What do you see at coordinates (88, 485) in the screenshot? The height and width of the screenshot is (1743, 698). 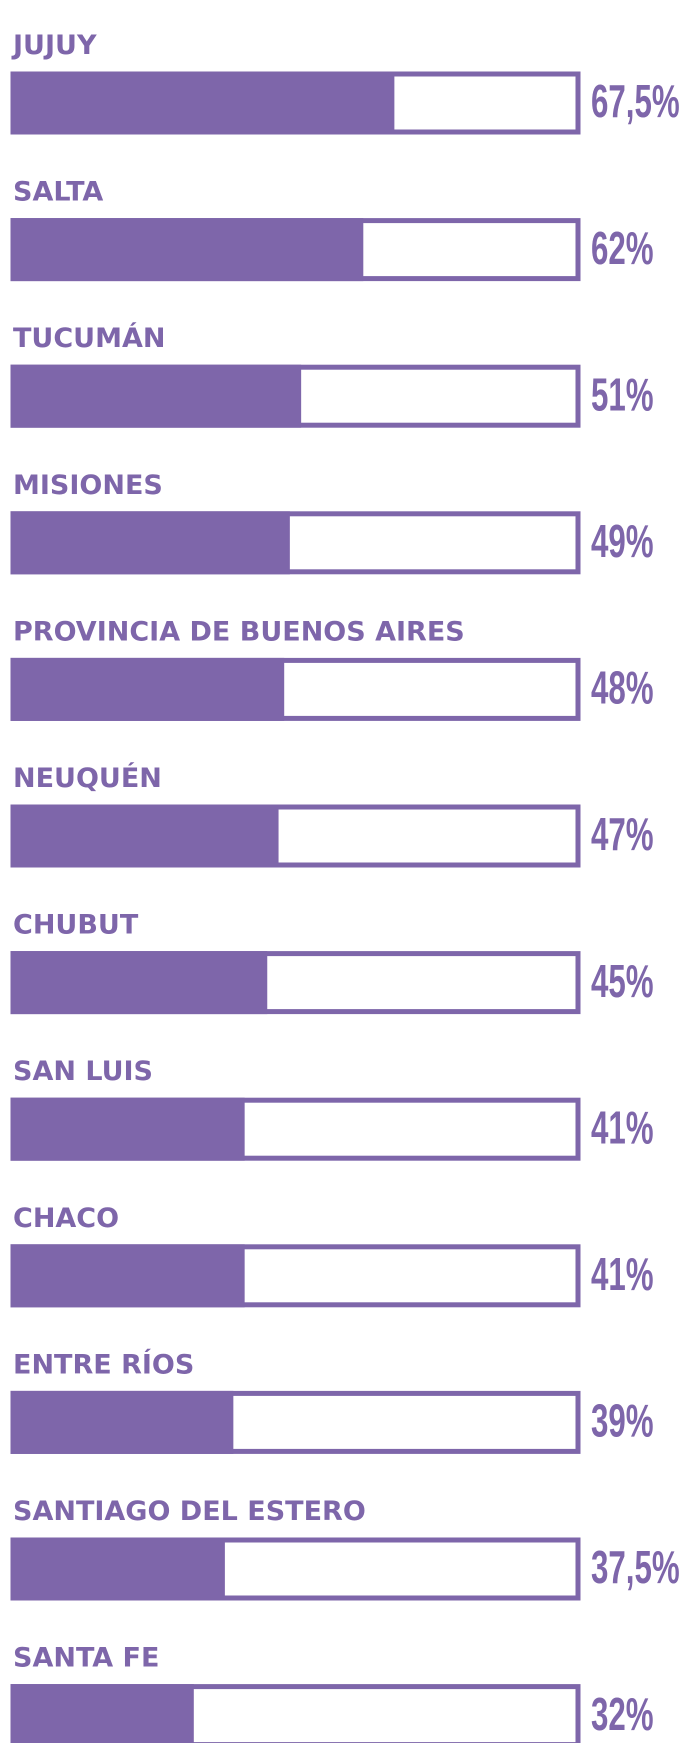 I see `category-label: MISIONES` at bounding box center [88, 485].